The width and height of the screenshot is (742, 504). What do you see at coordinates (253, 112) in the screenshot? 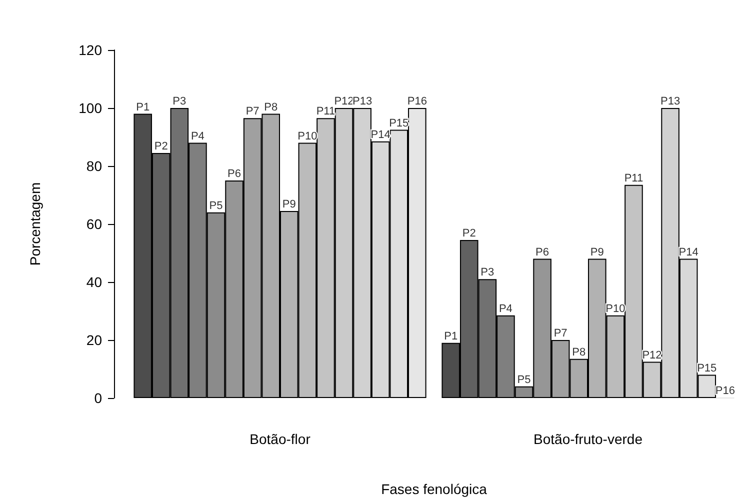
I see `series-label: P7` at bounding box center [253, 112].